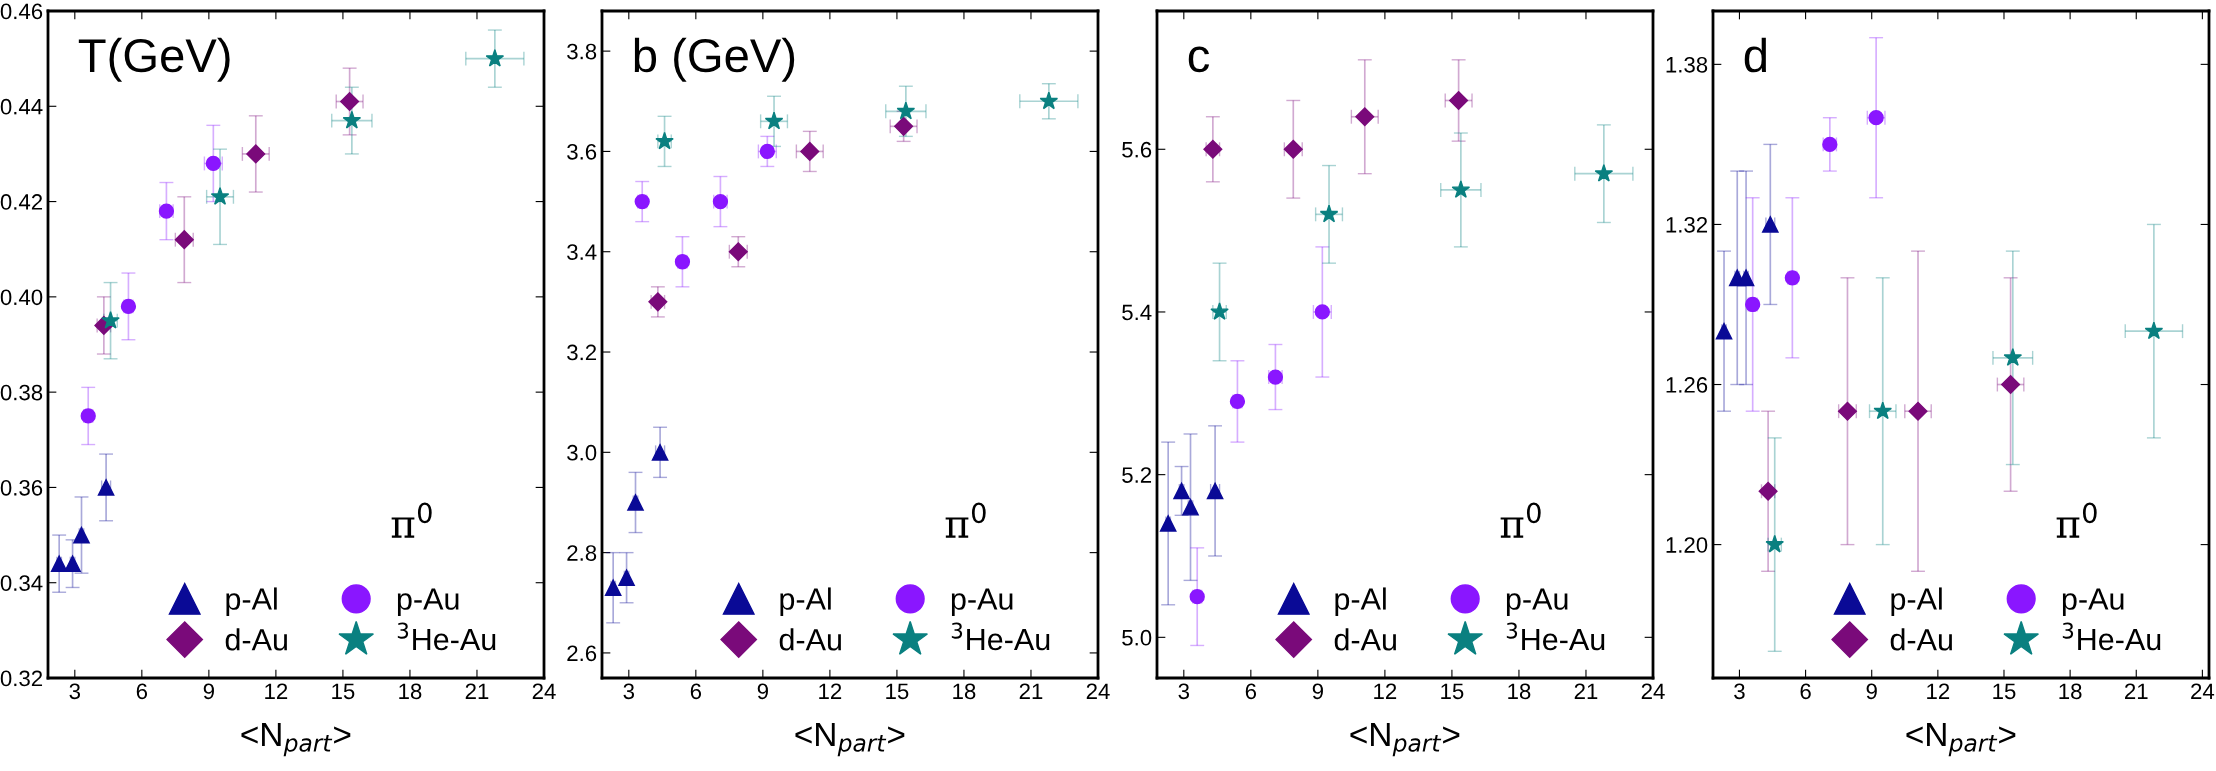 The image size is (2216, 771). Describe the element at coordinates (582, 452) in the screenshot. I see `y-tick-label: 3.0` at that location.